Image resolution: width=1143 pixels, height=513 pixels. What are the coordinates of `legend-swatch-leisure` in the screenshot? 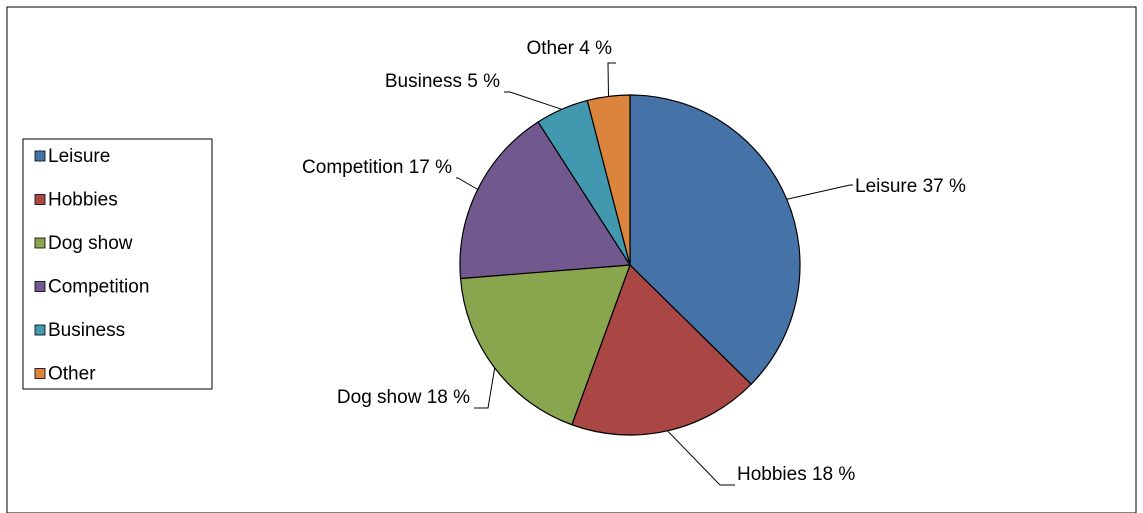 It's located at (40, 156).